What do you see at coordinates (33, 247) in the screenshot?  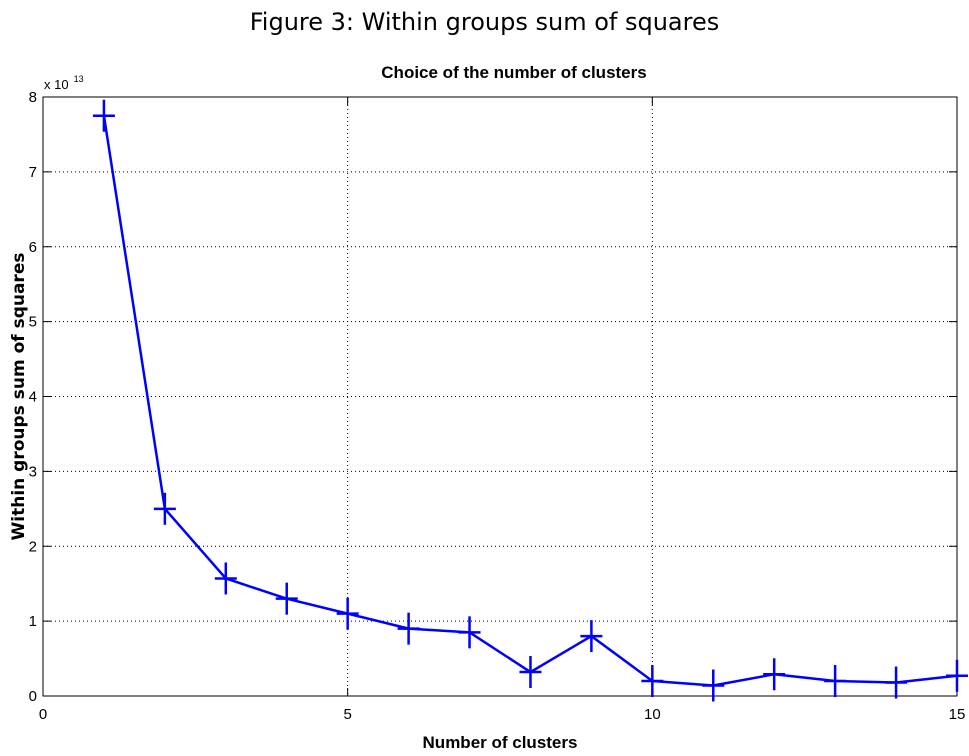 I see `y-tick-label: 6` at bounding box center [33, 247].